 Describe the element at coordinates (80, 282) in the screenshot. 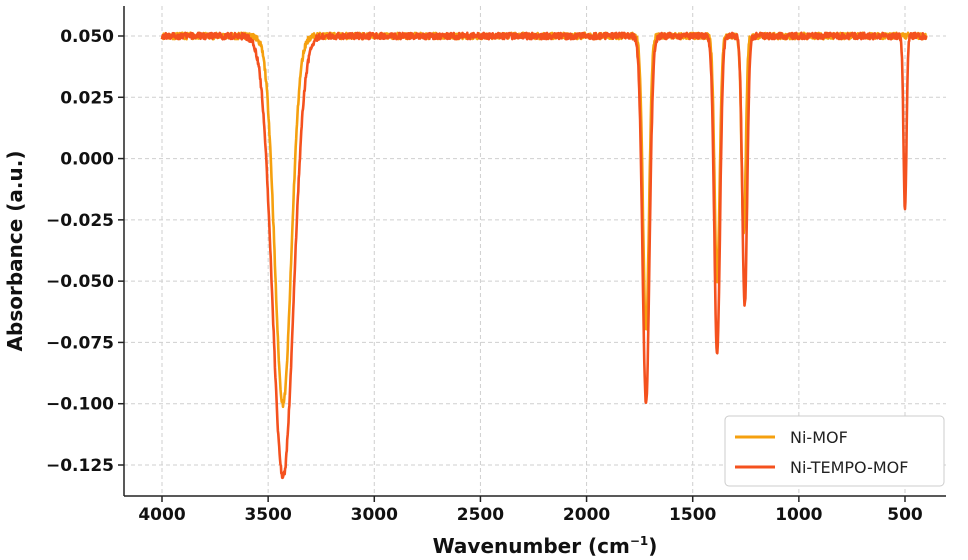

I see `y-tick-label: −0.050` at that location.